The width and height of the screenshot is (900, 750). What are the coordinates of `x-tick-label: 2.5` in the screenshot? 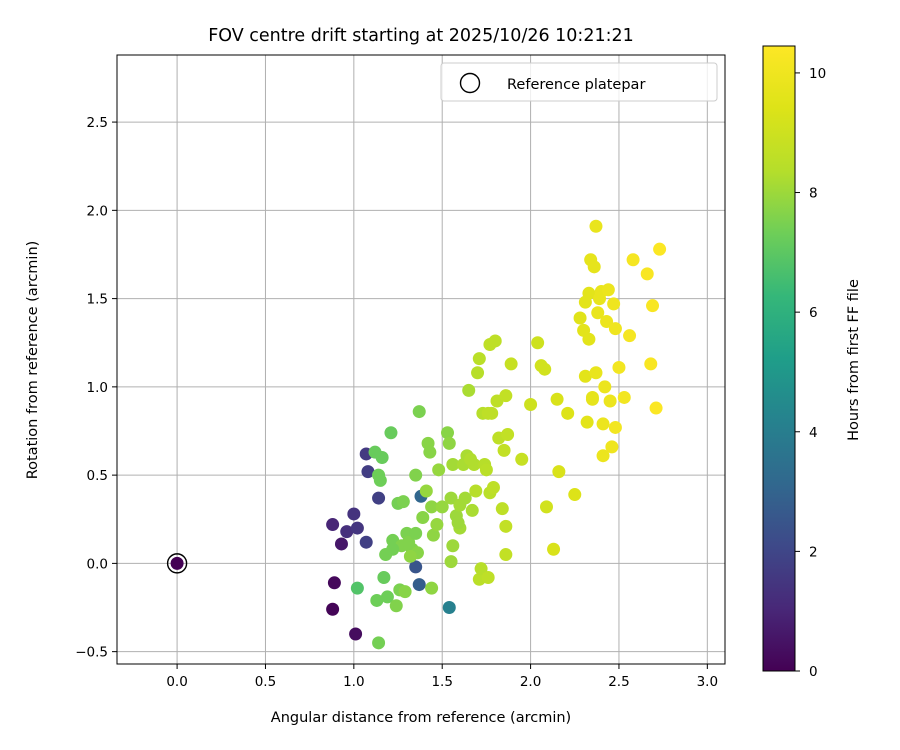 It's located at (618, 682).